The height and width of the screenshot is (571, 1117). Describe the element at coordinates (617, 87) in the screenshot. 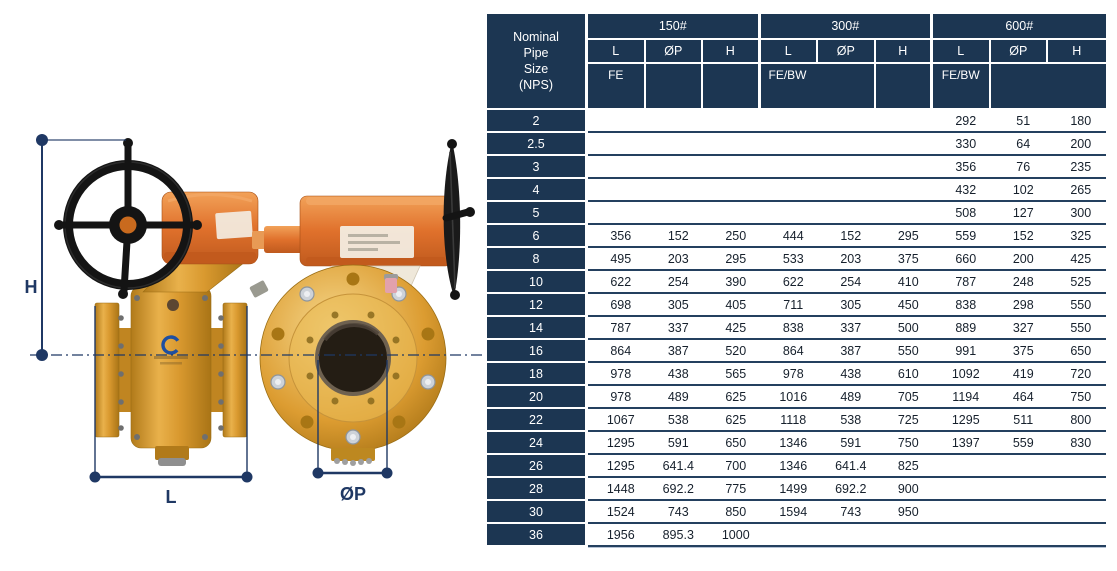

I see `face-label-150: FE` at that location.